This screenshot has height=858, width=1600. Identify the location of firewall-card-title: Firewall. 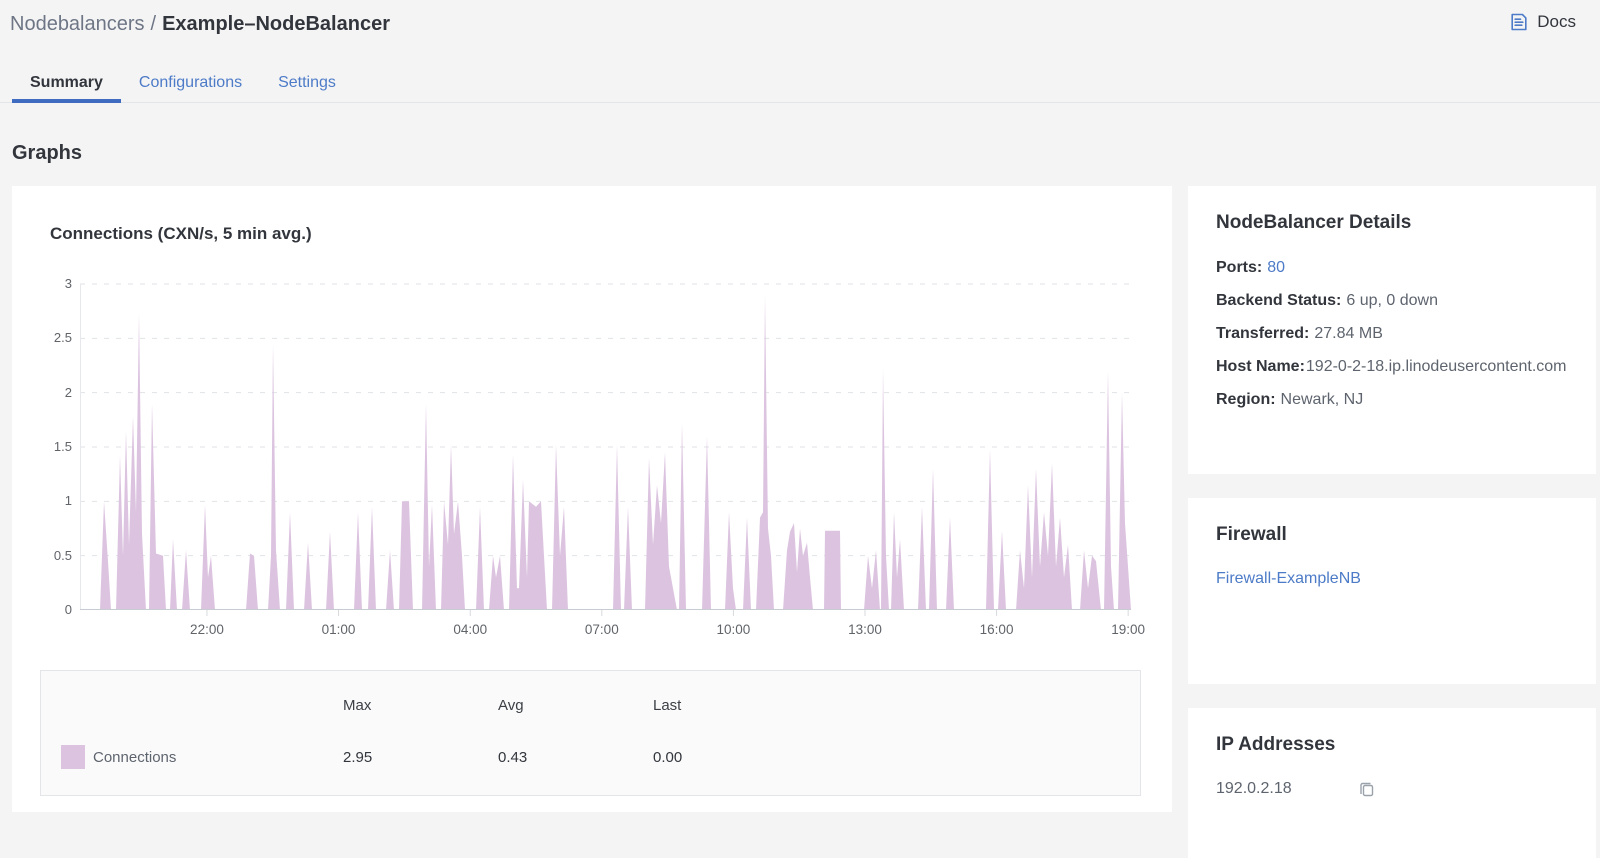
(1251, 534).